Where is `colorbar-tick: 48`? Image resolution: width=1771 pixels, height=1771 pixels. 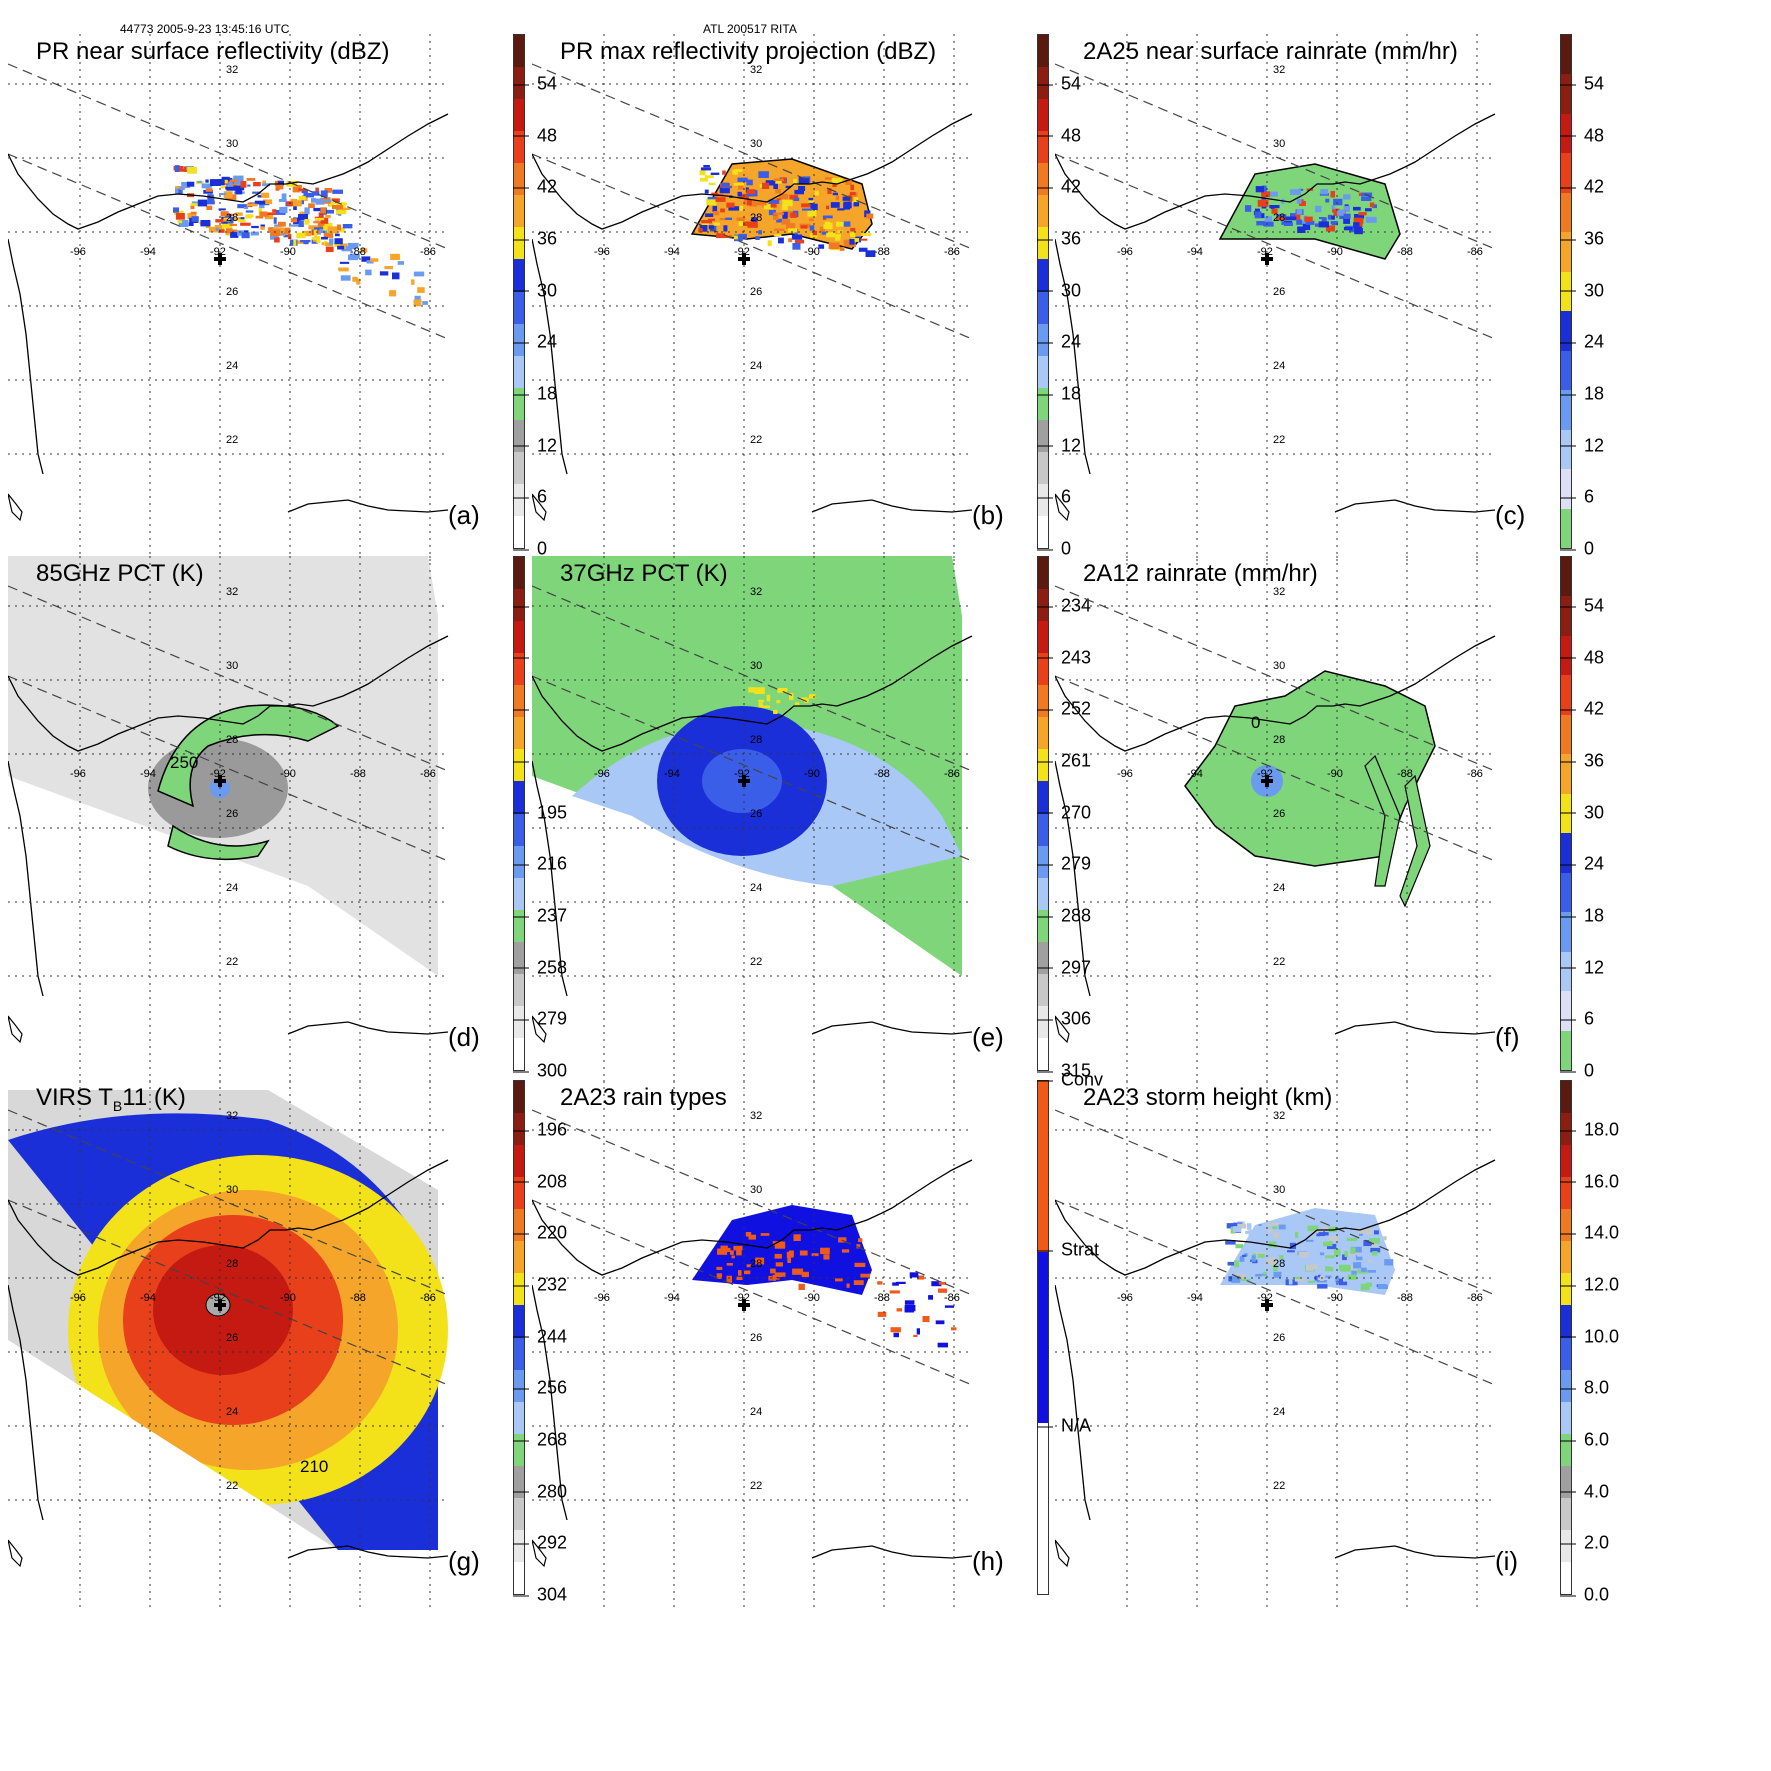
colorbar-tick: 48 is located at coordinates (535, 135).